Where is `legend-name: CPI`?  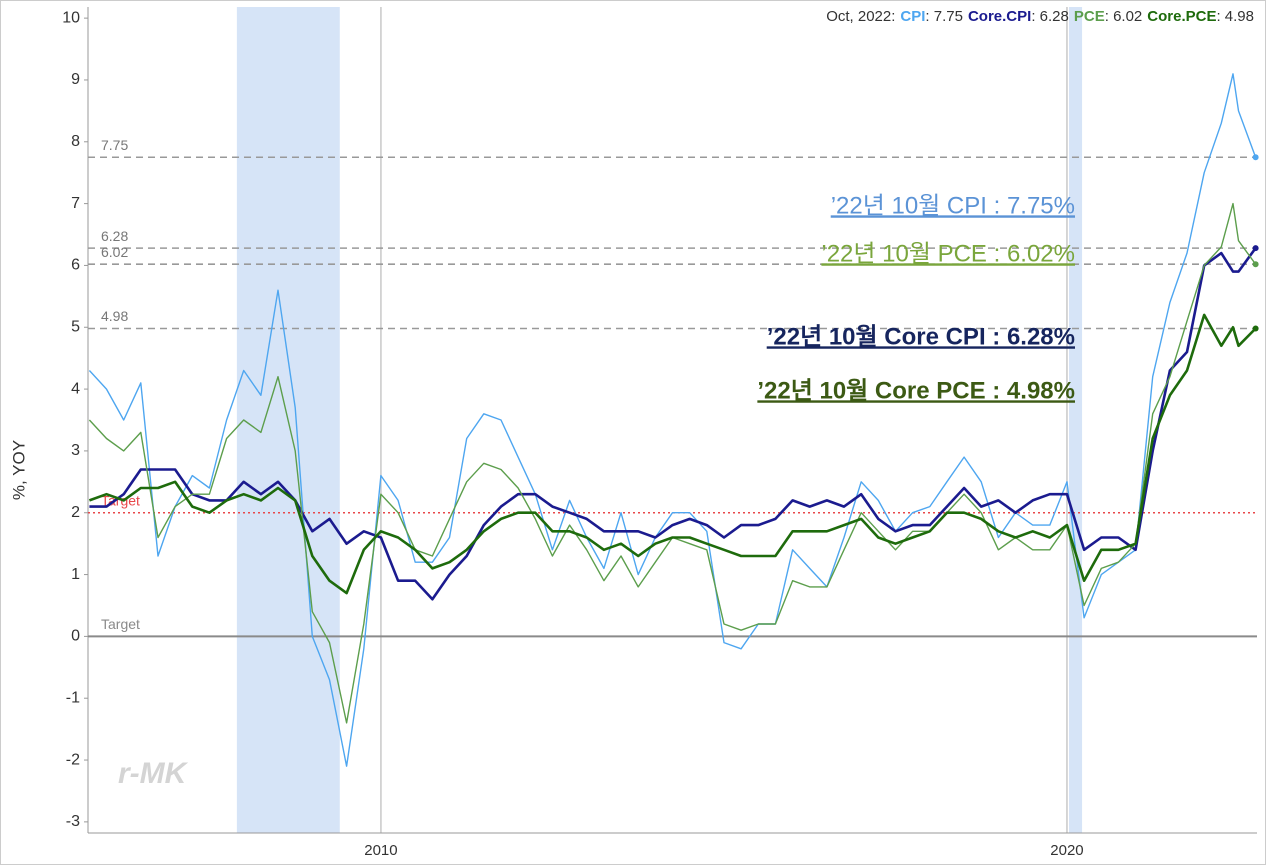 legend-name: CPI is located at coordinates (912, 16).